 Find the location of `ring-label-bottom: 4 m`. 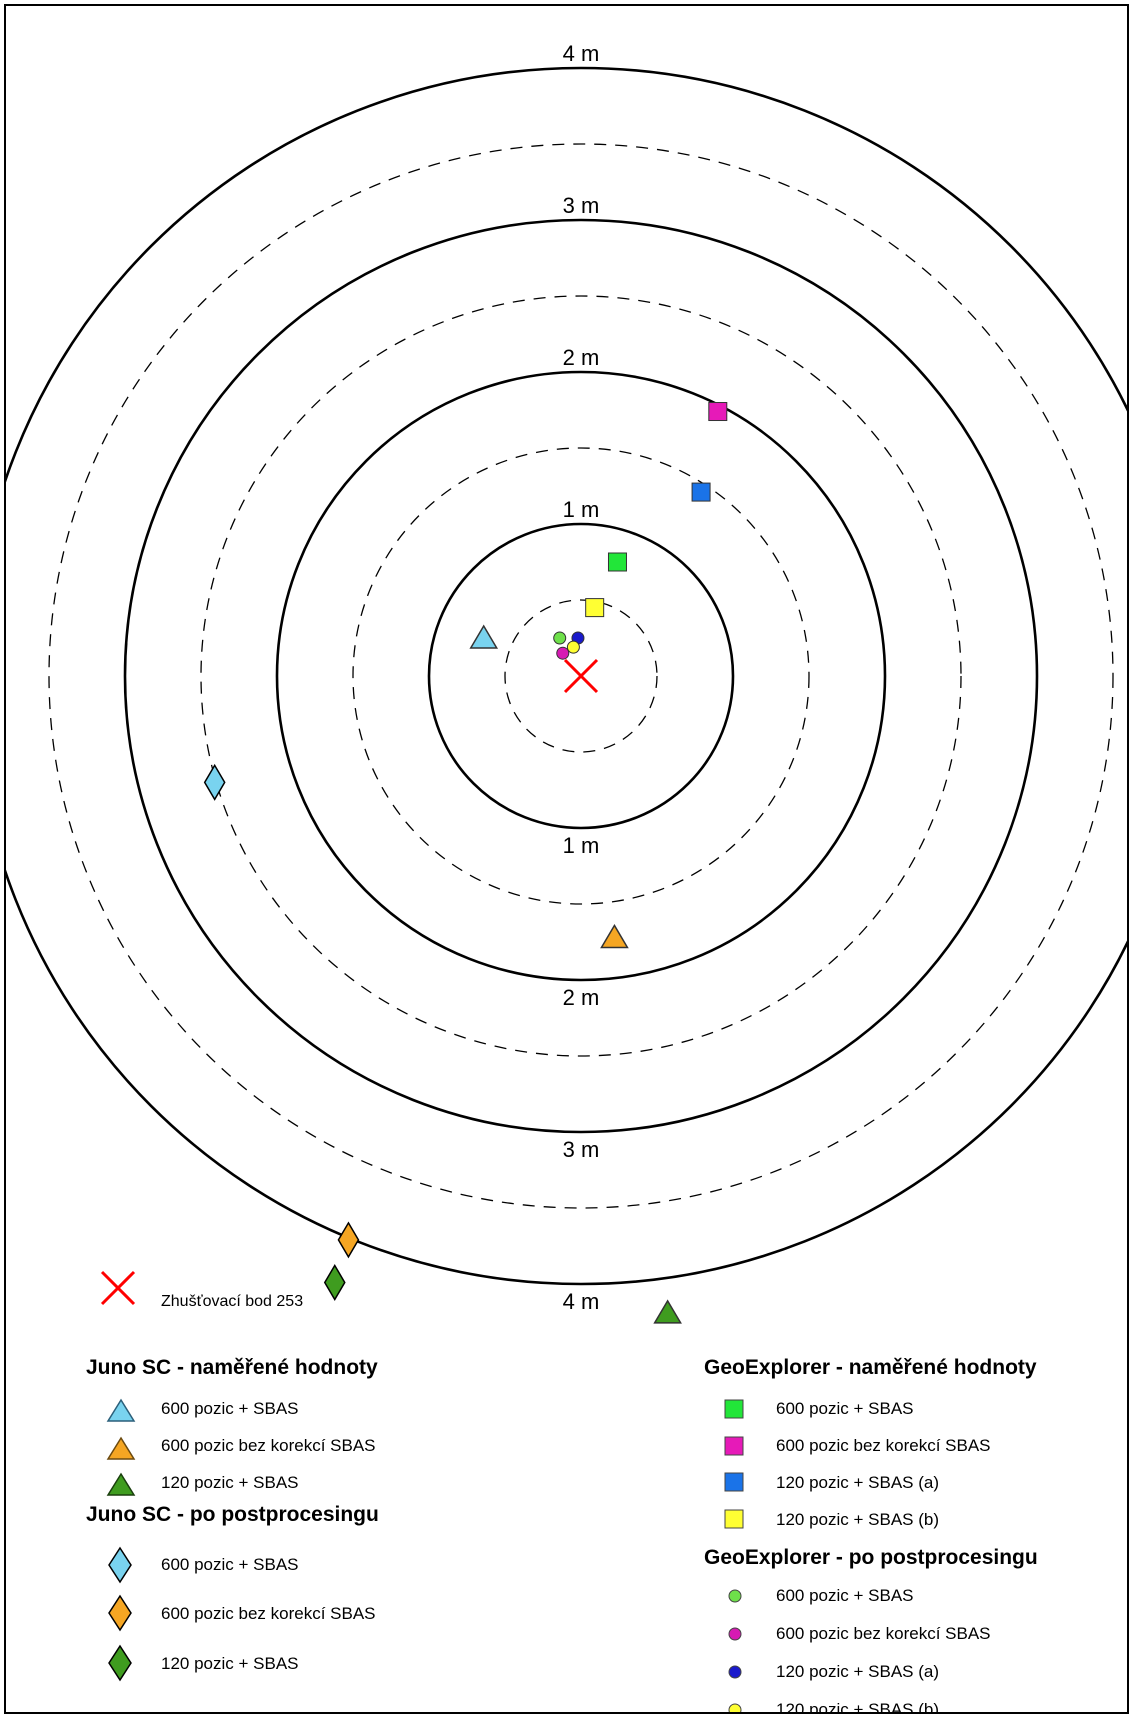

ring-label-bottom: 4 m is located at coordinates (581, 1301).